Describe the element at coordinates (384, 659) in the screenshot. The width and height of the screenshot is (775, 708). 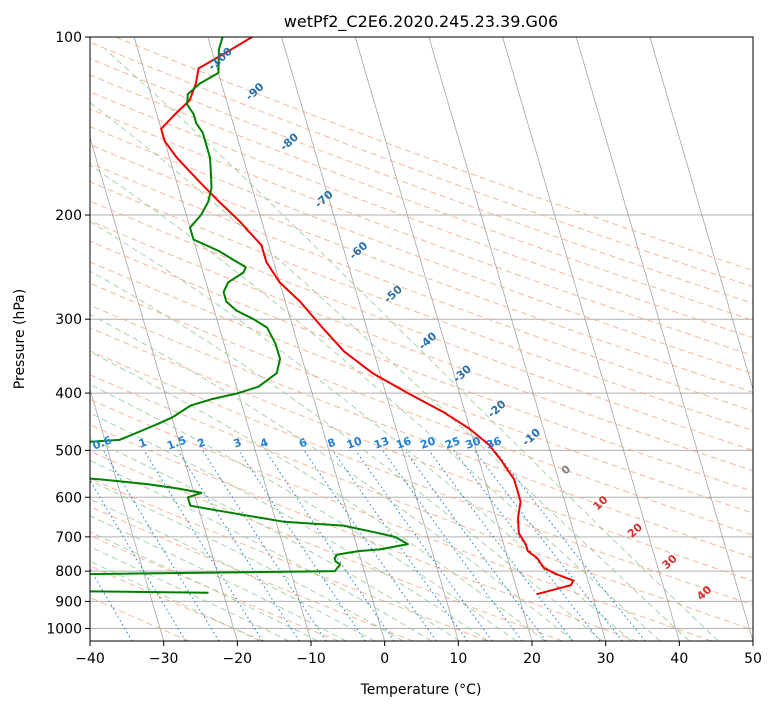
I see `x-tick-label: 0` at that location.